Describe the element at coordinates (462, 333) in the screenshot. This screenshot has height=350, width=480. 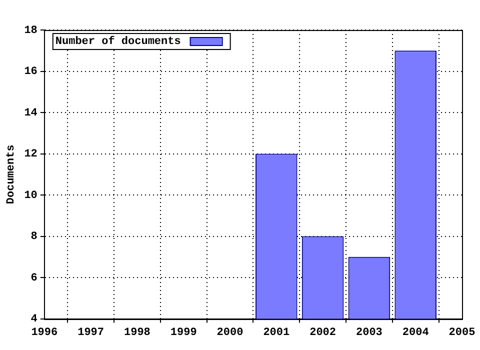
I see `x-tick-label: 2005` at that location.